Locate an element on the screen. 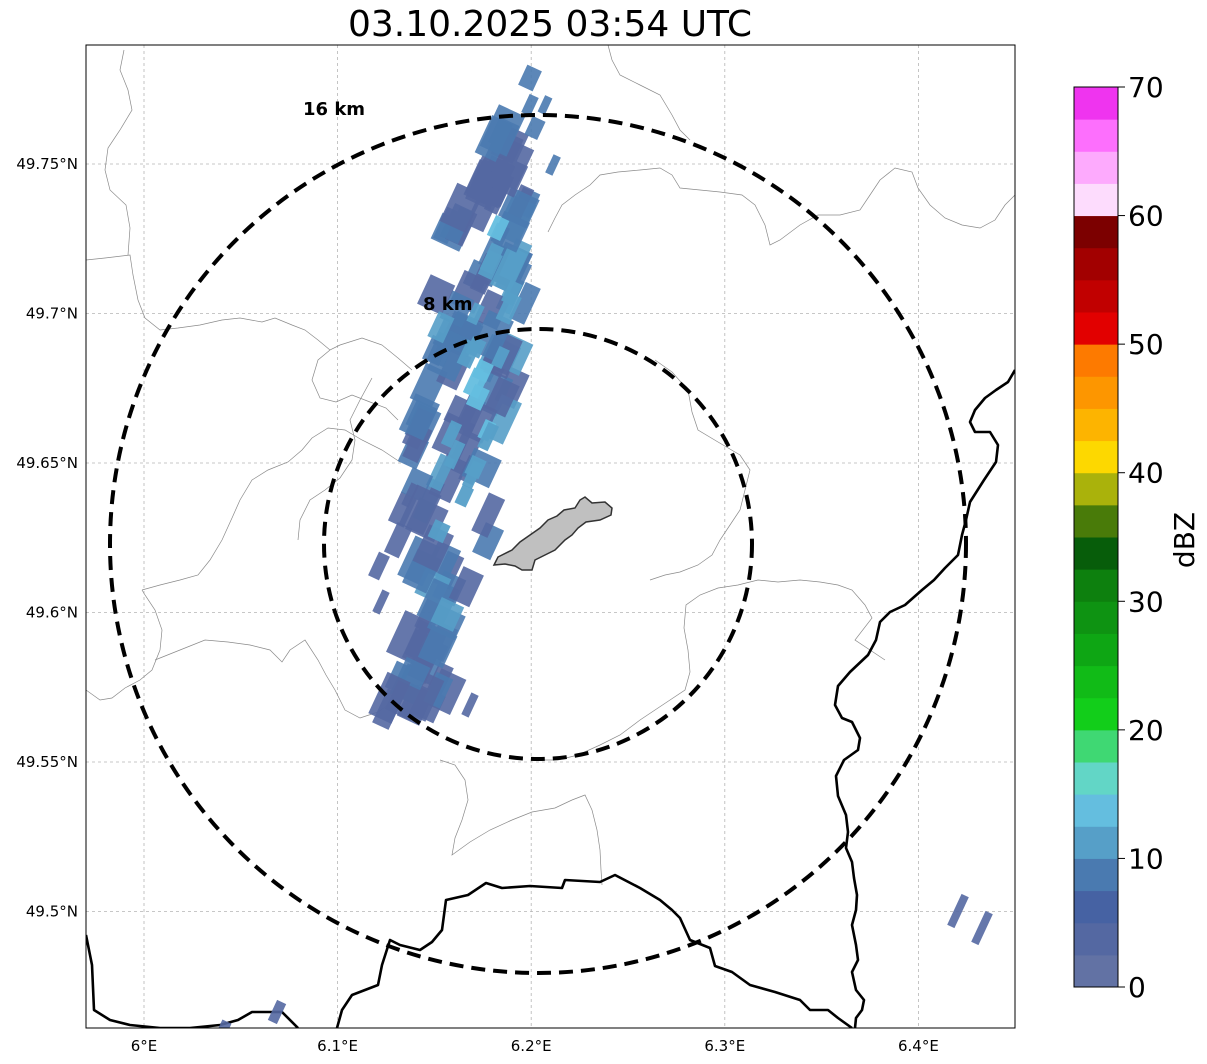  colorbar-tick-label: 0 is located at coordinates (1137, 987).